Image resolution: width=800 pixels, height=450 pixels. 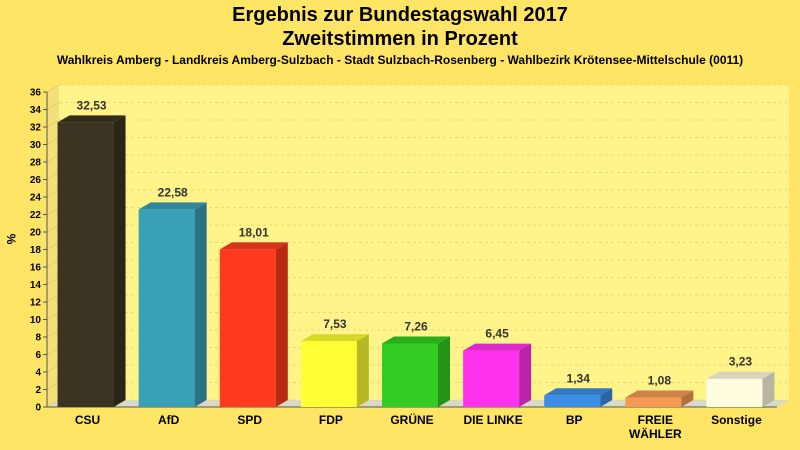 What do you see at coordinates (36, 215) in the screenshot?
I see `y-tick-label: 22` at bounding box center [36, 215].